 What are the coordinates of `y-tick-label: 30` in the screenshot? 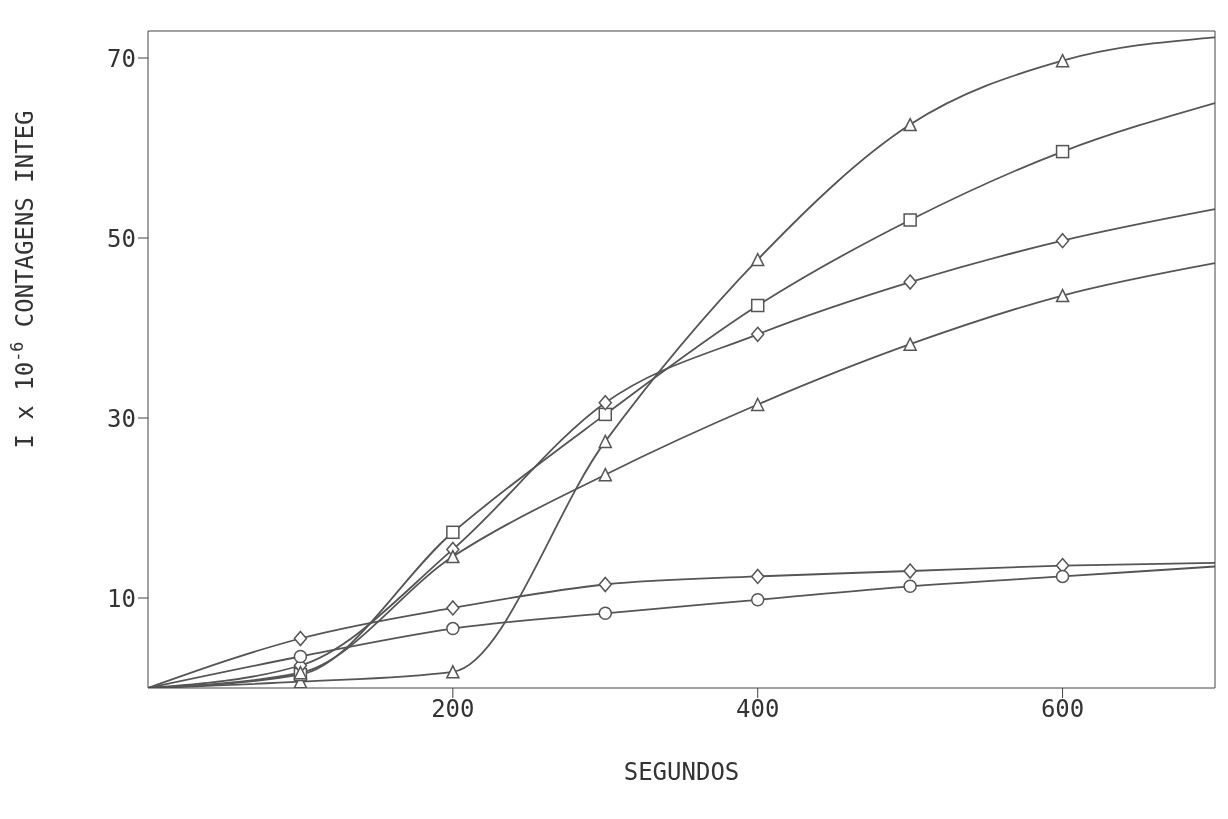 It's located at (121, 418).